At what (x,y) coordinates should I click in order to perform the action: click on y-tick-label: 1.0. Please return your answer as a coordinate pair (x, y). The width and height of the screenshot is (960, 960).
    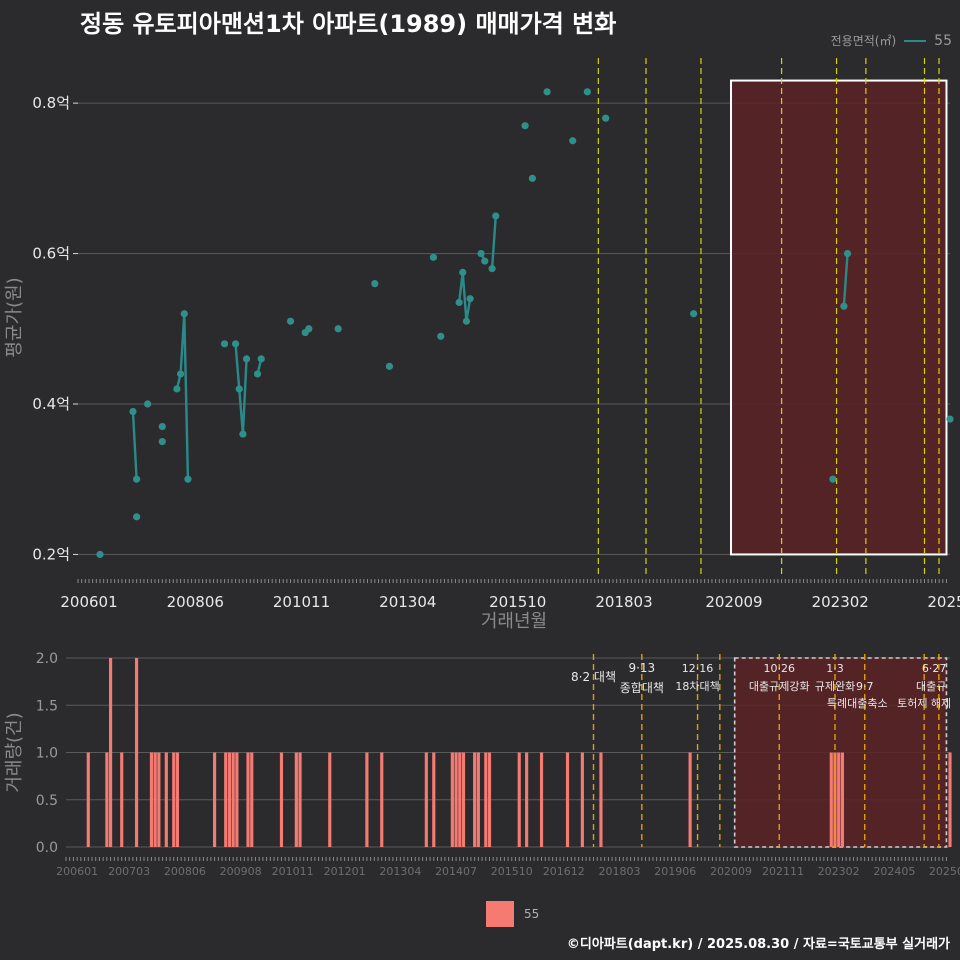
    Looking at the image, I should click on (47, 754).